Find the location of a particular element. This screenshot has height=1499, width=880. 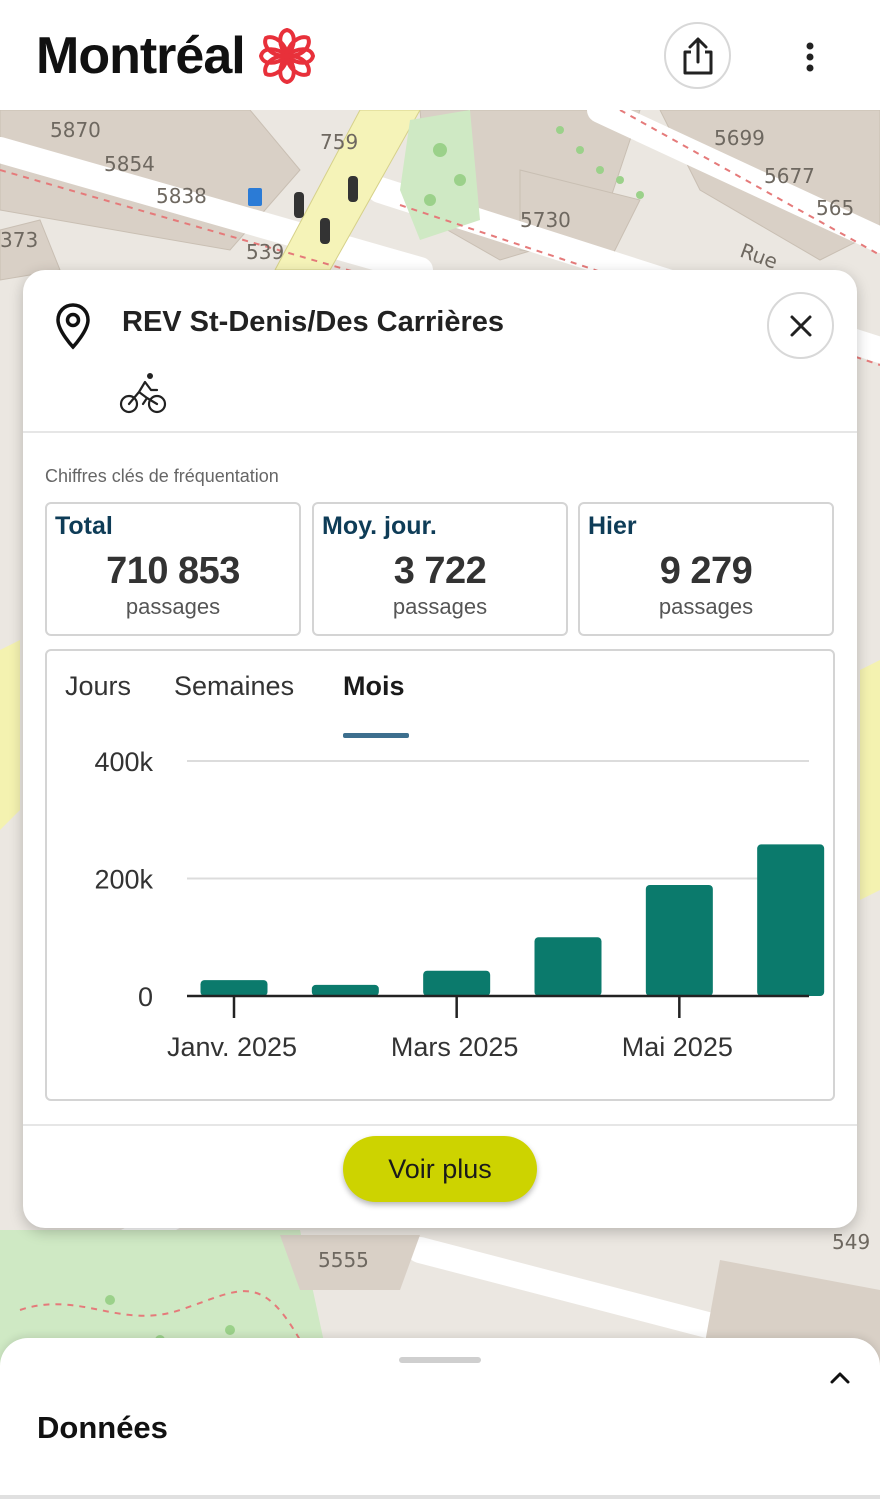

stat-value: 710 853 is located at coordinates (173, 571).